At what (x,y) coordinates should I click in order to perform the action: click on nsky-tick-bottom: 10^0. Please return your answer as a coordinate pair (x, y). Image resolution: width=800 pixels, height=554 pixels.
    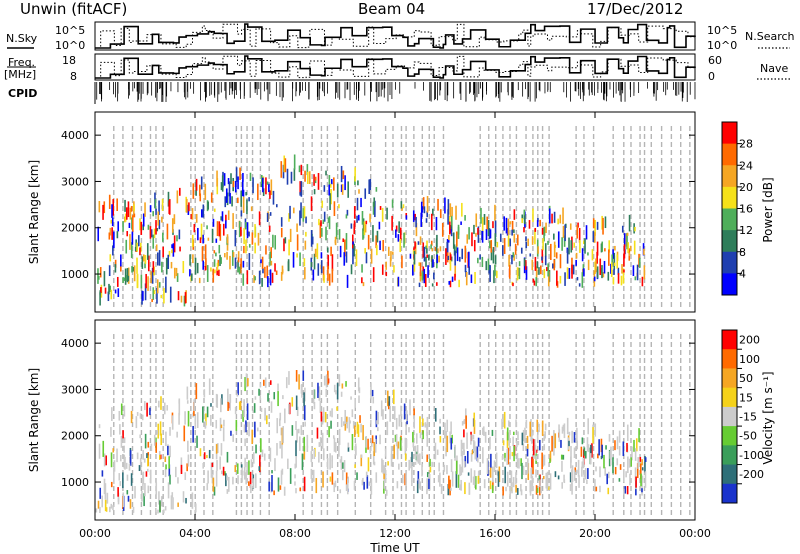
    Looking at the image, I should click on (70, 45).